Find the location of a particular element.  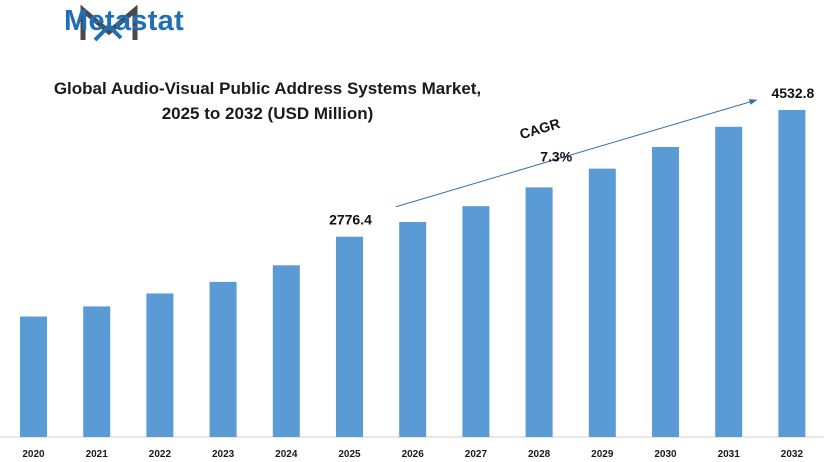

data-label-2032: 4532.8 is located at coordinates (792, 93).